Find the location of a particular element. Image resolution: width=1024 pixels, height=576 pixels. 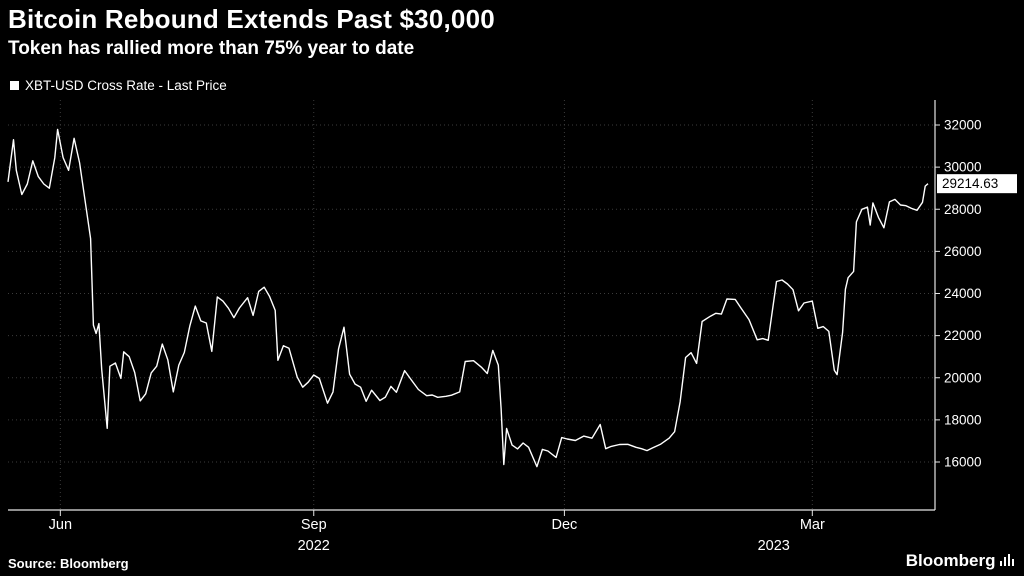

x-tick-label: Mar is located at coordinates (812, 525).